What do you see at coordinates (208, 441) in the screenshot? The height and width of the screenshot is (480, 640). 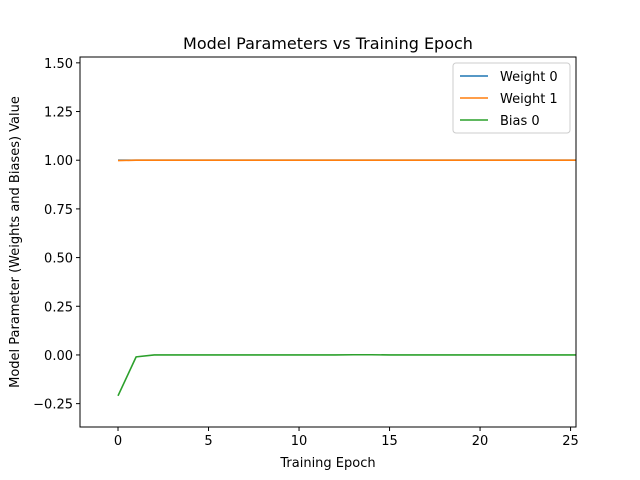 I see `x-tick-label: 5` at bounding box center [208, 441].